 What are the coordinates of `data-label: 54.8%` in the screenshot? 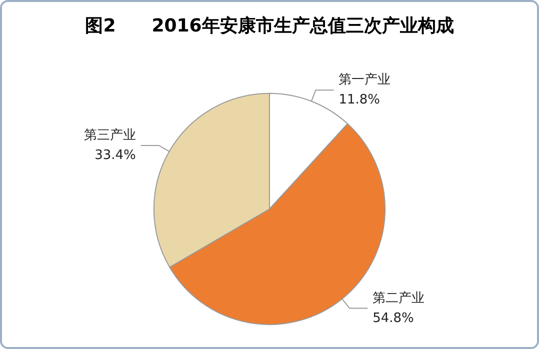 It's located at (393, 318).